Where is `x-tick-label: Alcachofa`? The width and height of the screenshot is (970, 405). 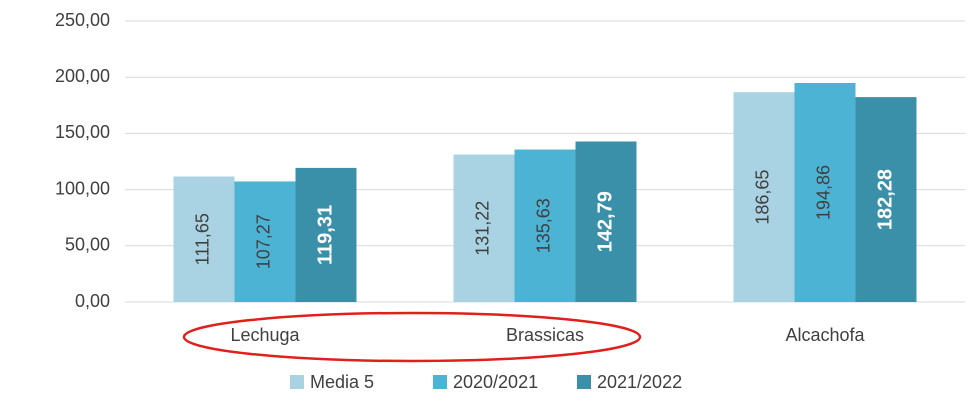 x-tick-label: Alcachofa is located at coordinates (825, 335).